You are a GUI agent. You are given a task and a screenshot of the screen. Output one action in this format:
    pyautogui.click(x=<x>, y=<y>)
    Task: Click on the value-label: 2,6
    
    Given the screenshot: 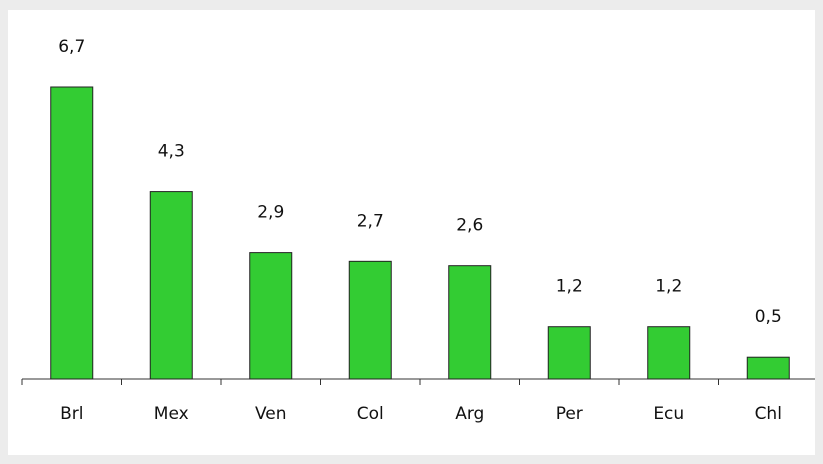 What is the action you would take?
    pyautogui.click(x=469, y=226)
    